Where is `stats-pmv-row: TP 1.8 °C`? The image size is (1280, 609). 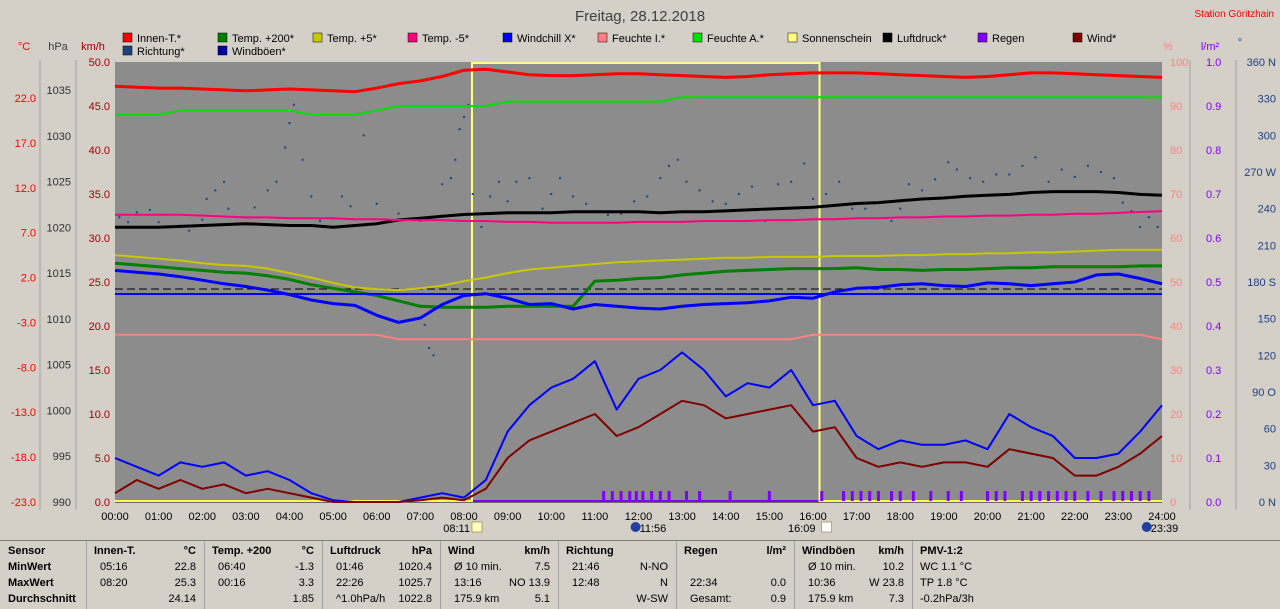 stats-pmv-row: TP 1.8 °C is located at coordinates (944, 583).